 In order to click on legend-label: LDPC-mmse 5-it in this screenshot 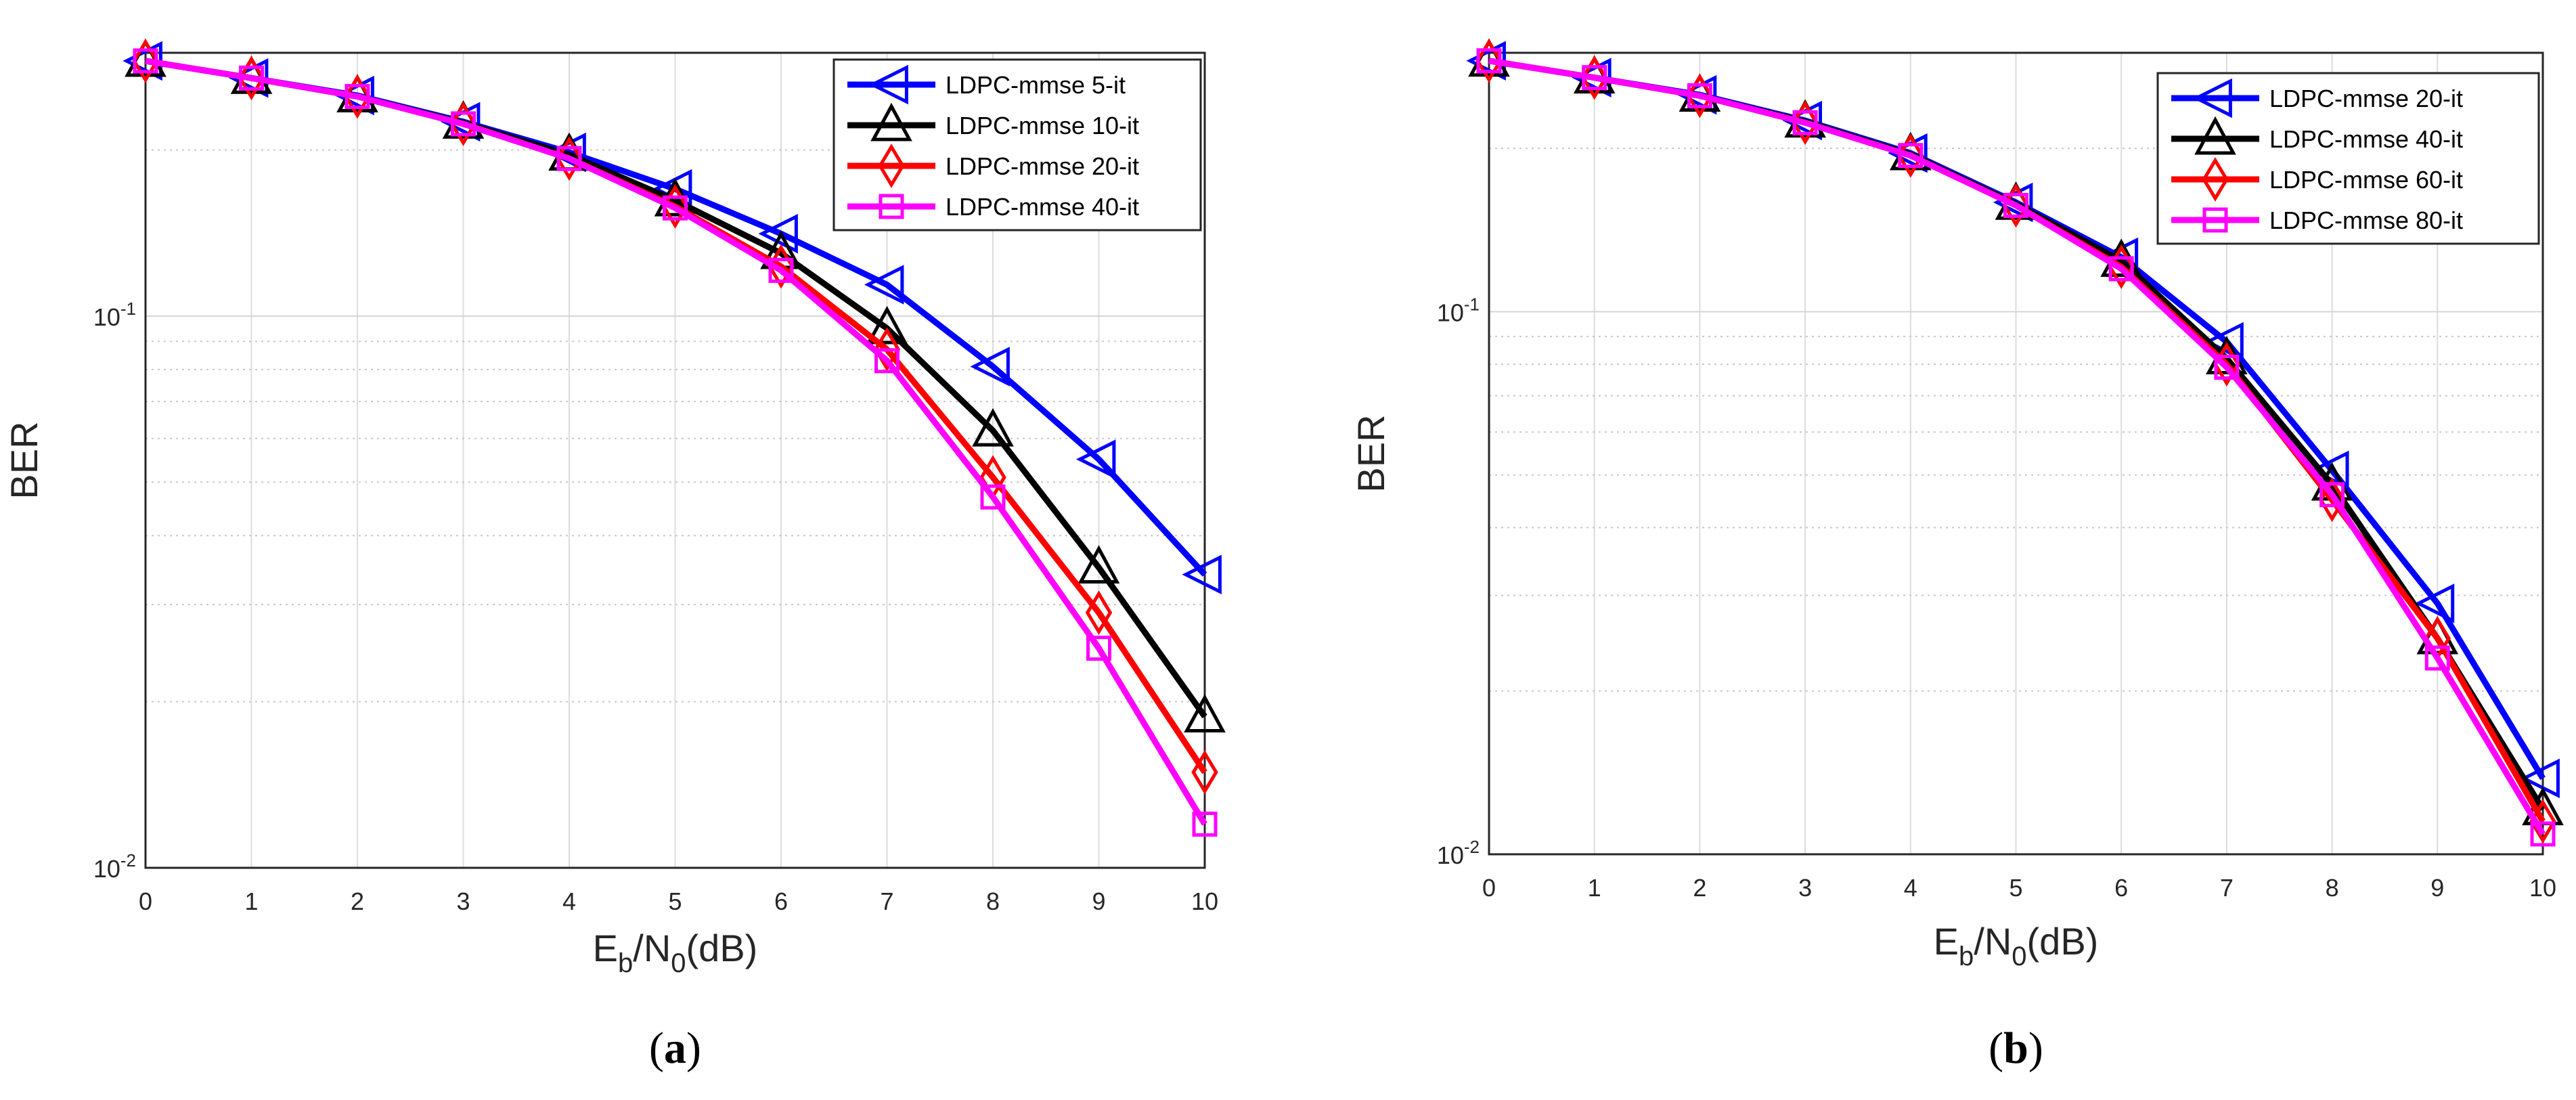, I will do `click(1036, 85)`.